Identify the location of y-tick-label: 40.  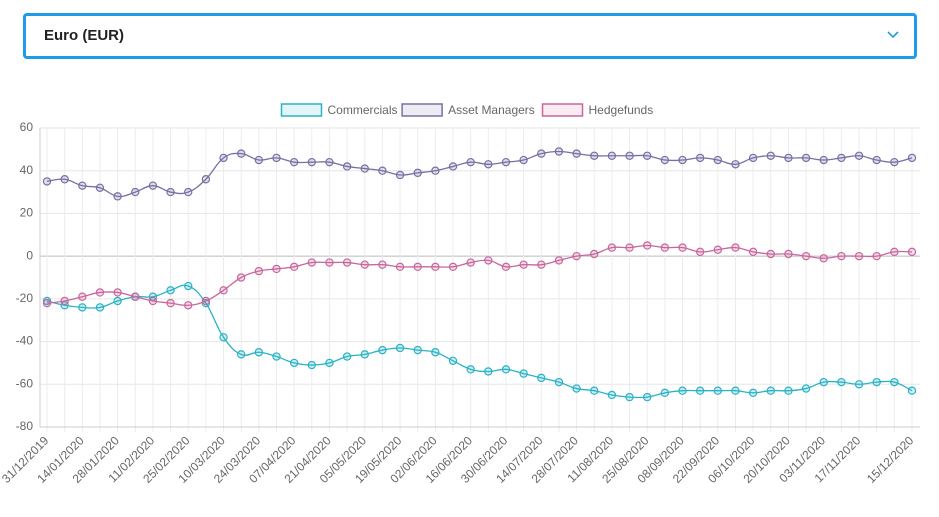
(27, 170).